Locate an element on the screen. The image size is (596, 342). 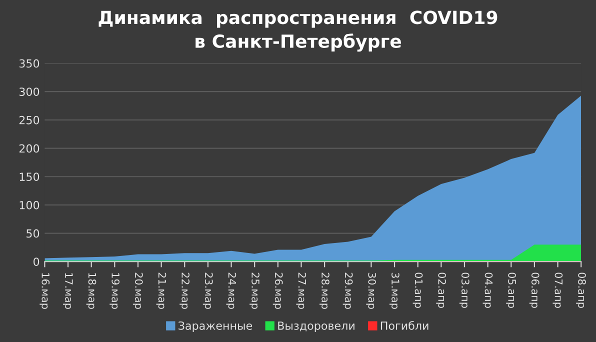
x-tick-label: 01.апр is located at coordinates (417, 290).